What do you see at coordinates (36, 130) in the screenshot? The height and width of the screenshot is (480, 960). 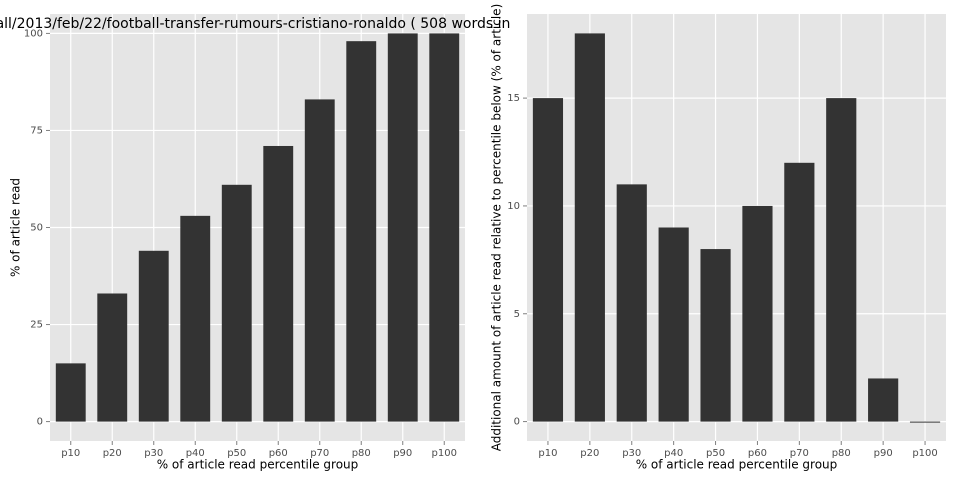 I see `y-tick-label: 75` at bounding box center [36, 130].